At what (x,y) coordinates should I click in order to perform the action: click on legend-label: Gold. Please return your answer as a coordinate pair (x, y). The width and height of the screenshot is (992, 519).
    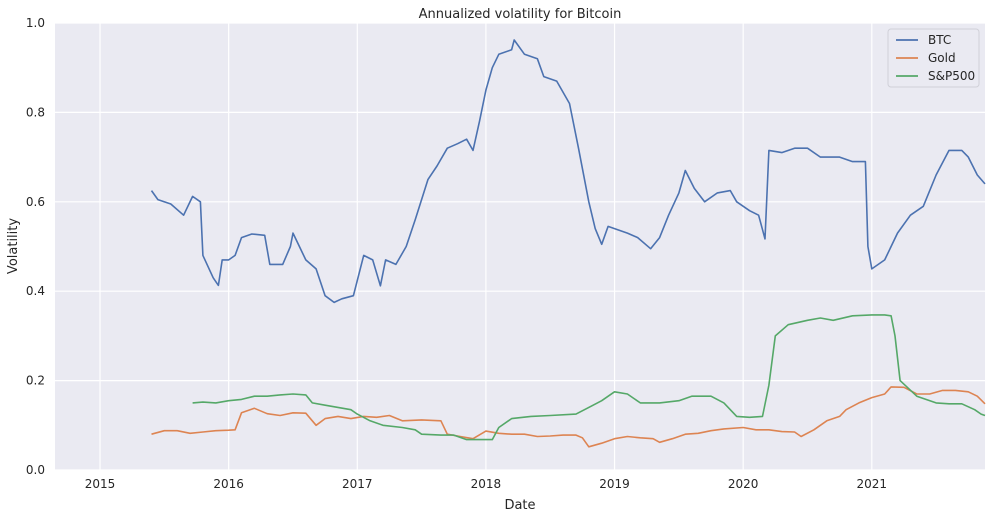
    Looking at the image, I should click on (942, 58).